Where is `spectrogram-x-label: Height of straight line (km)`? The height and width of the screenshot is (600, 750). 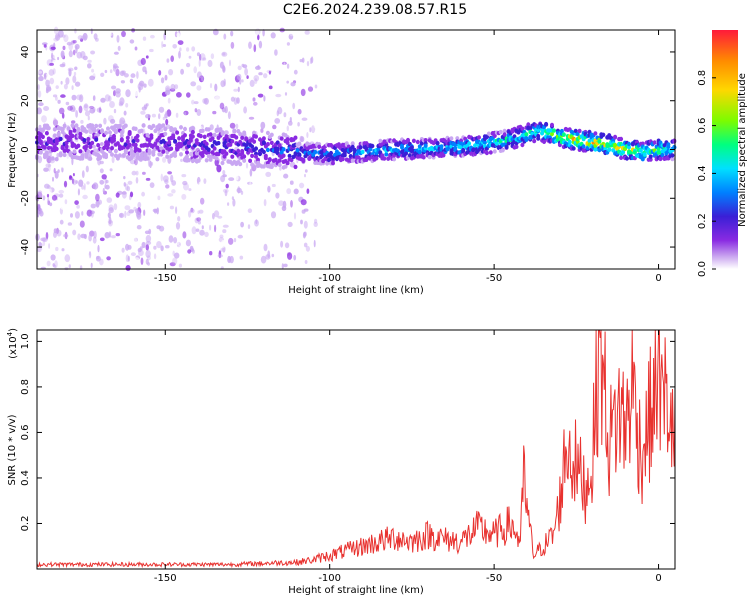 spectrogram-x-label: Height of straight line (km) is located at coordinates (356, 290).